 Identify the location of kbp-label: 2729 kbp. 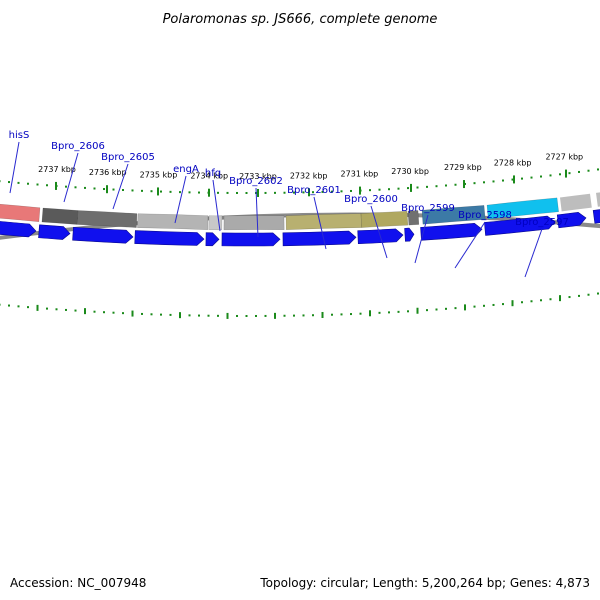
(463, 167).